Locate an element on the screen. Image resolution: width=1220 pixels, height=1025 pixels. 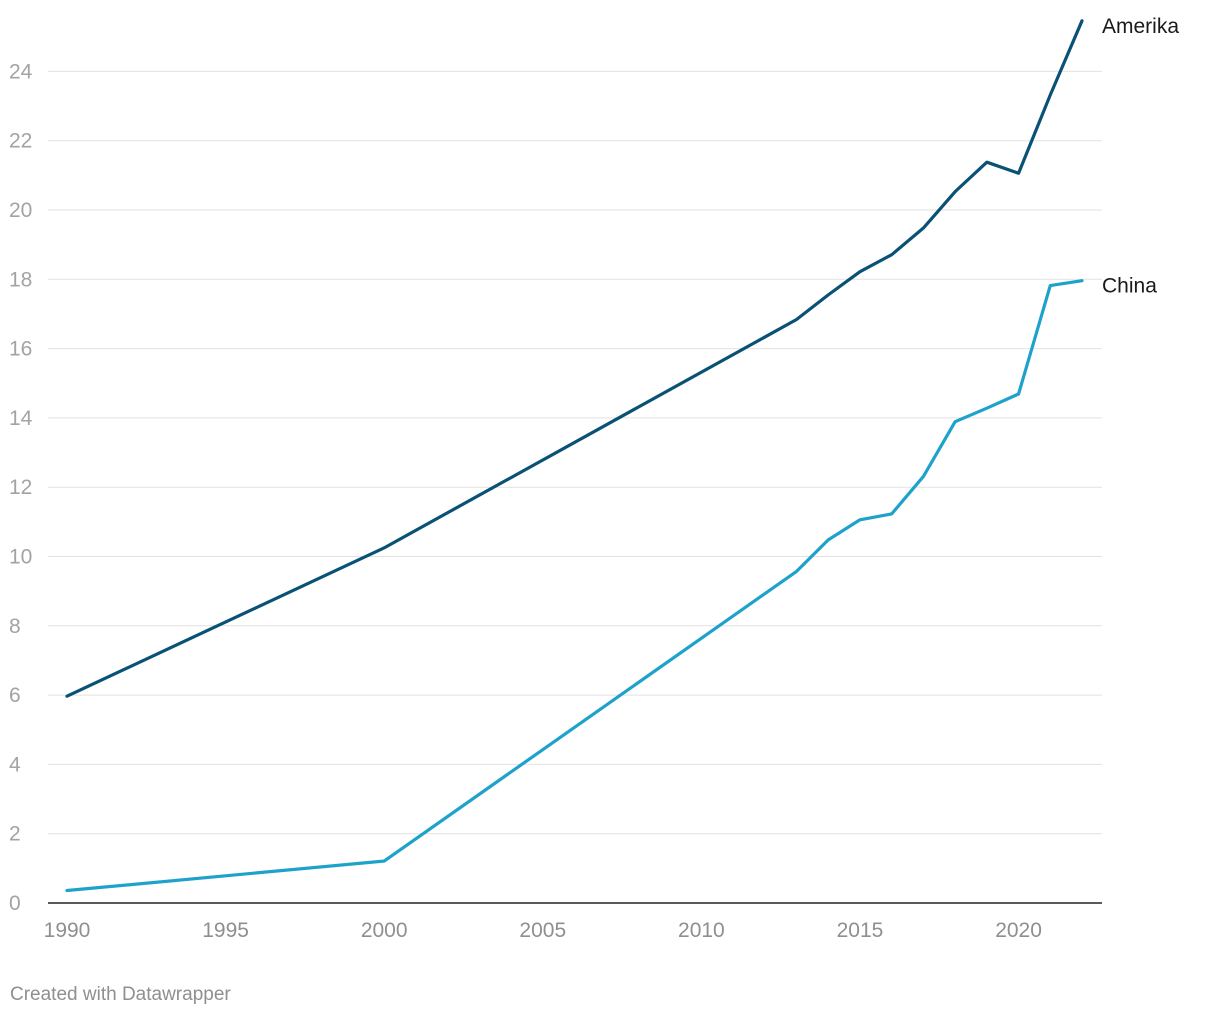
x-tick-label-2005: 2005 is located at coordinates (542, 930).